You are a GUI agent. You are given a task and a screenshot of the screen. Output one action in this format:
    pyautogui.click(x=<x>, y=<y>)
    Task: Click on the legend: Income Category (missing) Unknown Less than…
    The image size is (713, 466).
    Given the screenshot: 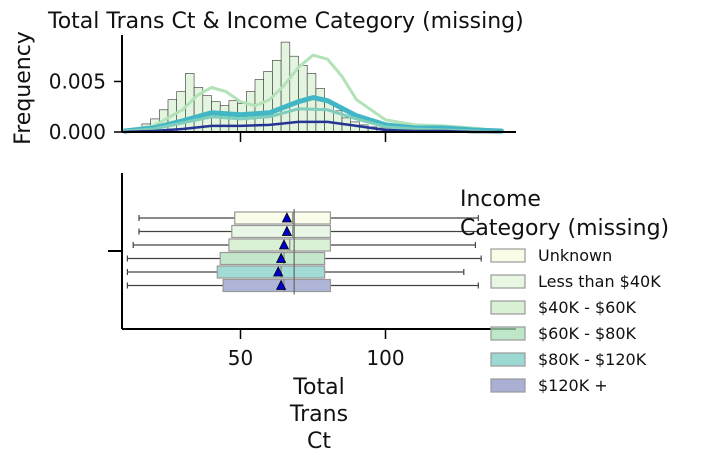 What is the action you would take?
    pyautogui.click(x=564, y=291)
    